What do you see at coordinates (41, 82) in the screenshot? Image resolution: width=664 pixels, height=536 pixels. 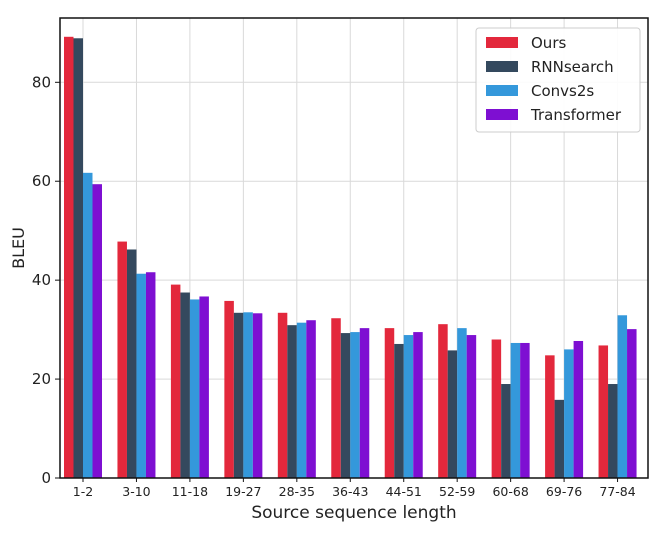 I see `y-tick-label: 80` at bounding box center [41, 82].